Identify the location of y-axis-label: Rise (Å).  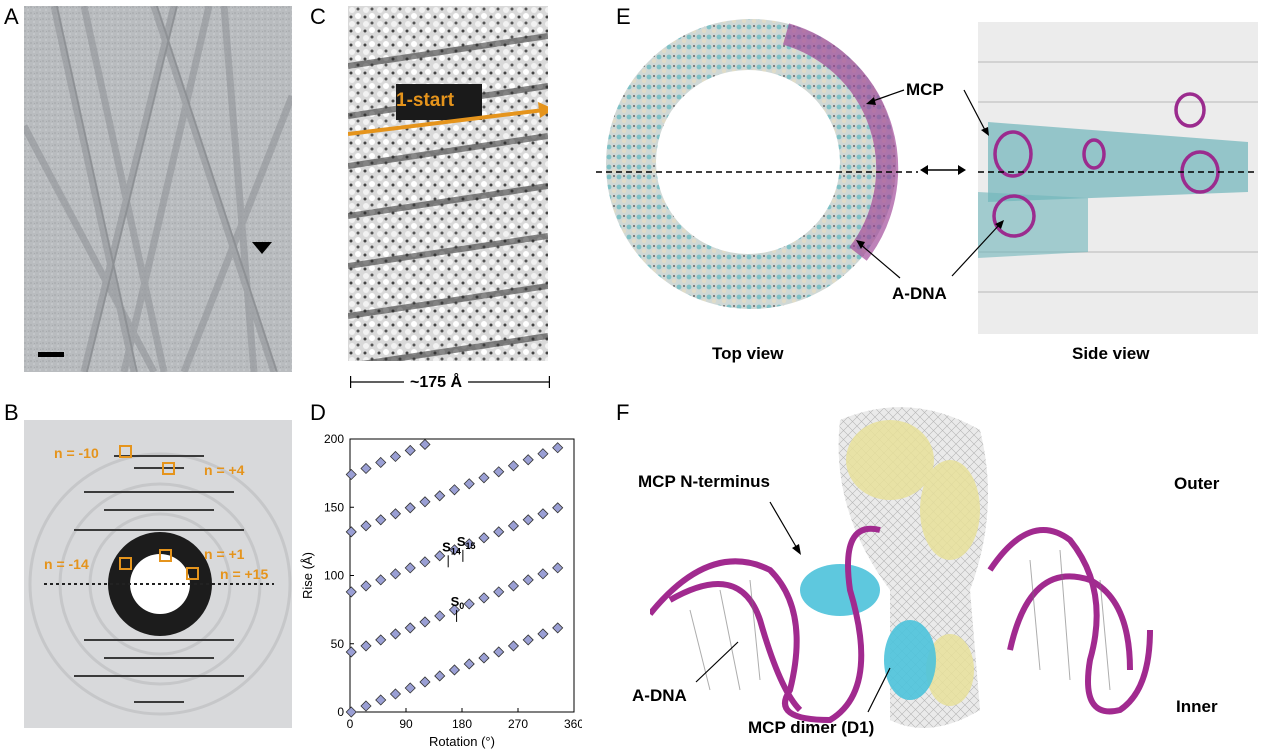
(307, 575).